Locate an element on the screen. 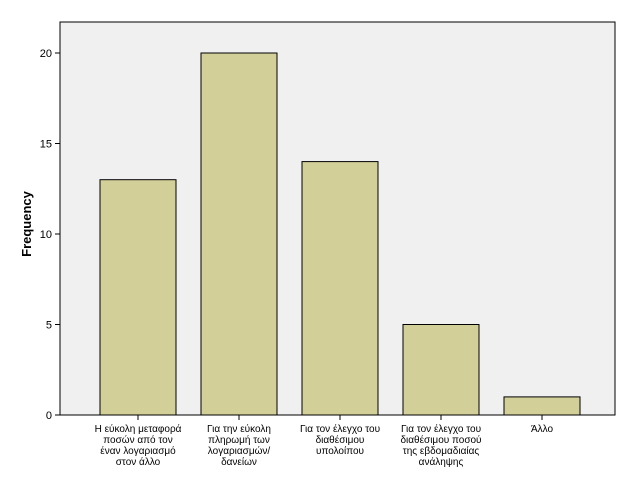  y-tick-label: 20 is located at coordinates (46, 54).